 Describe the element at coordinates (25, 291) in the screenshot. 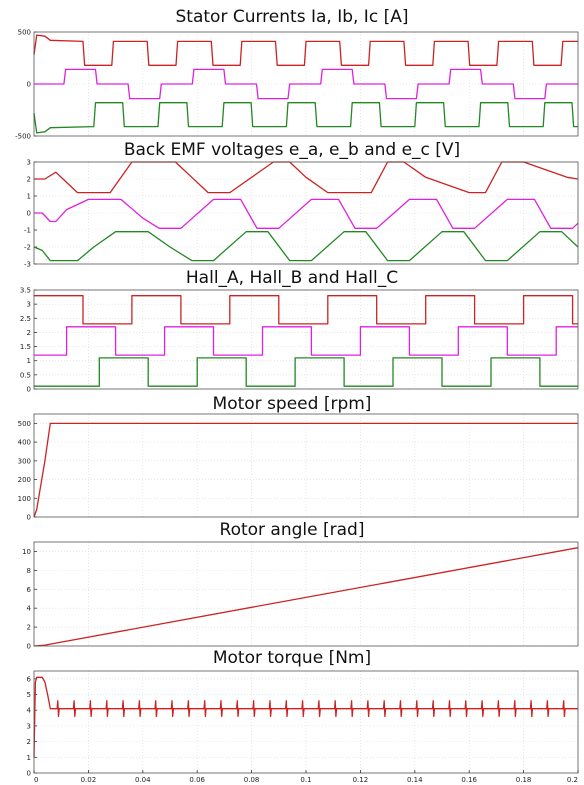

I see `y-tick-label: 3.5` at that location.